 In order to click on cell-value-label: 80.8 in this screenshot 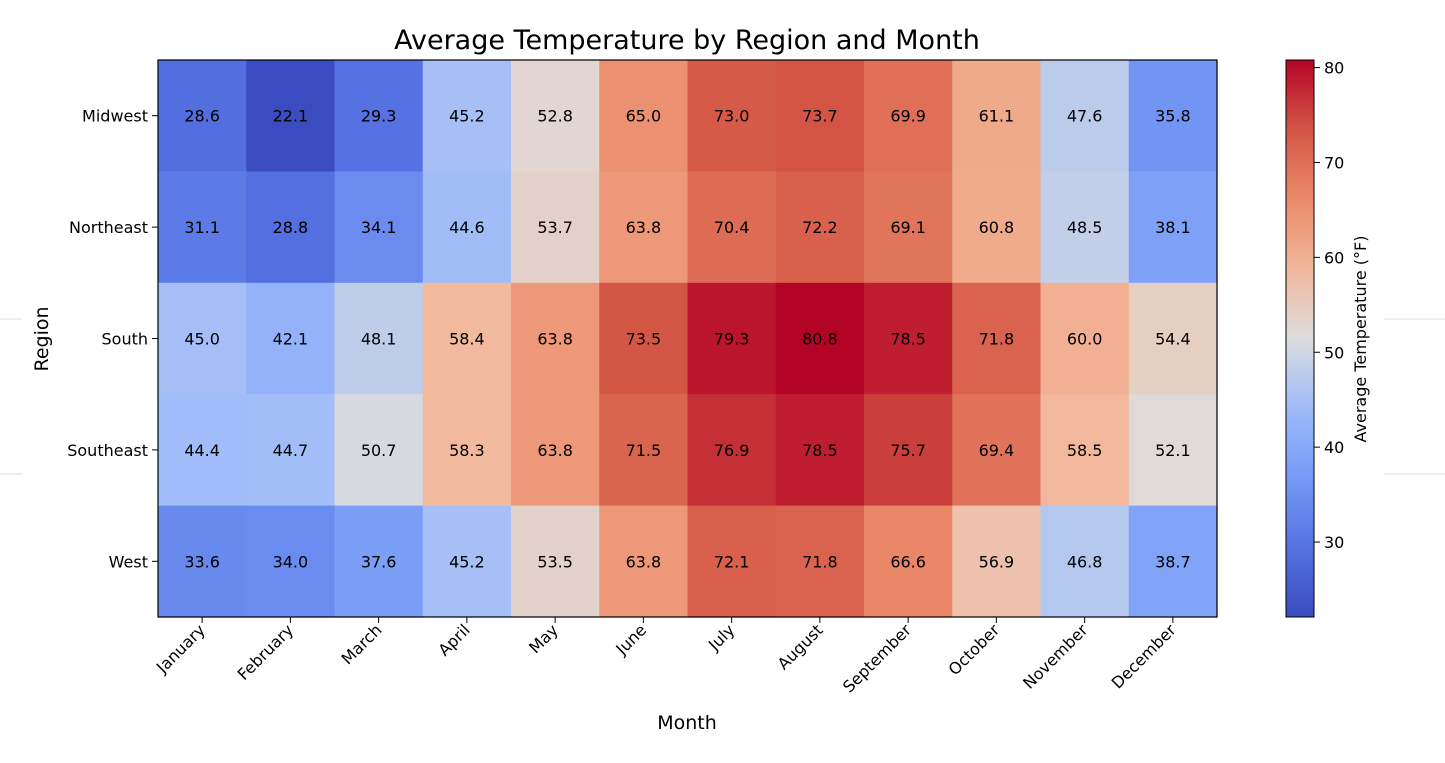, I will do `click(820, 339)`.